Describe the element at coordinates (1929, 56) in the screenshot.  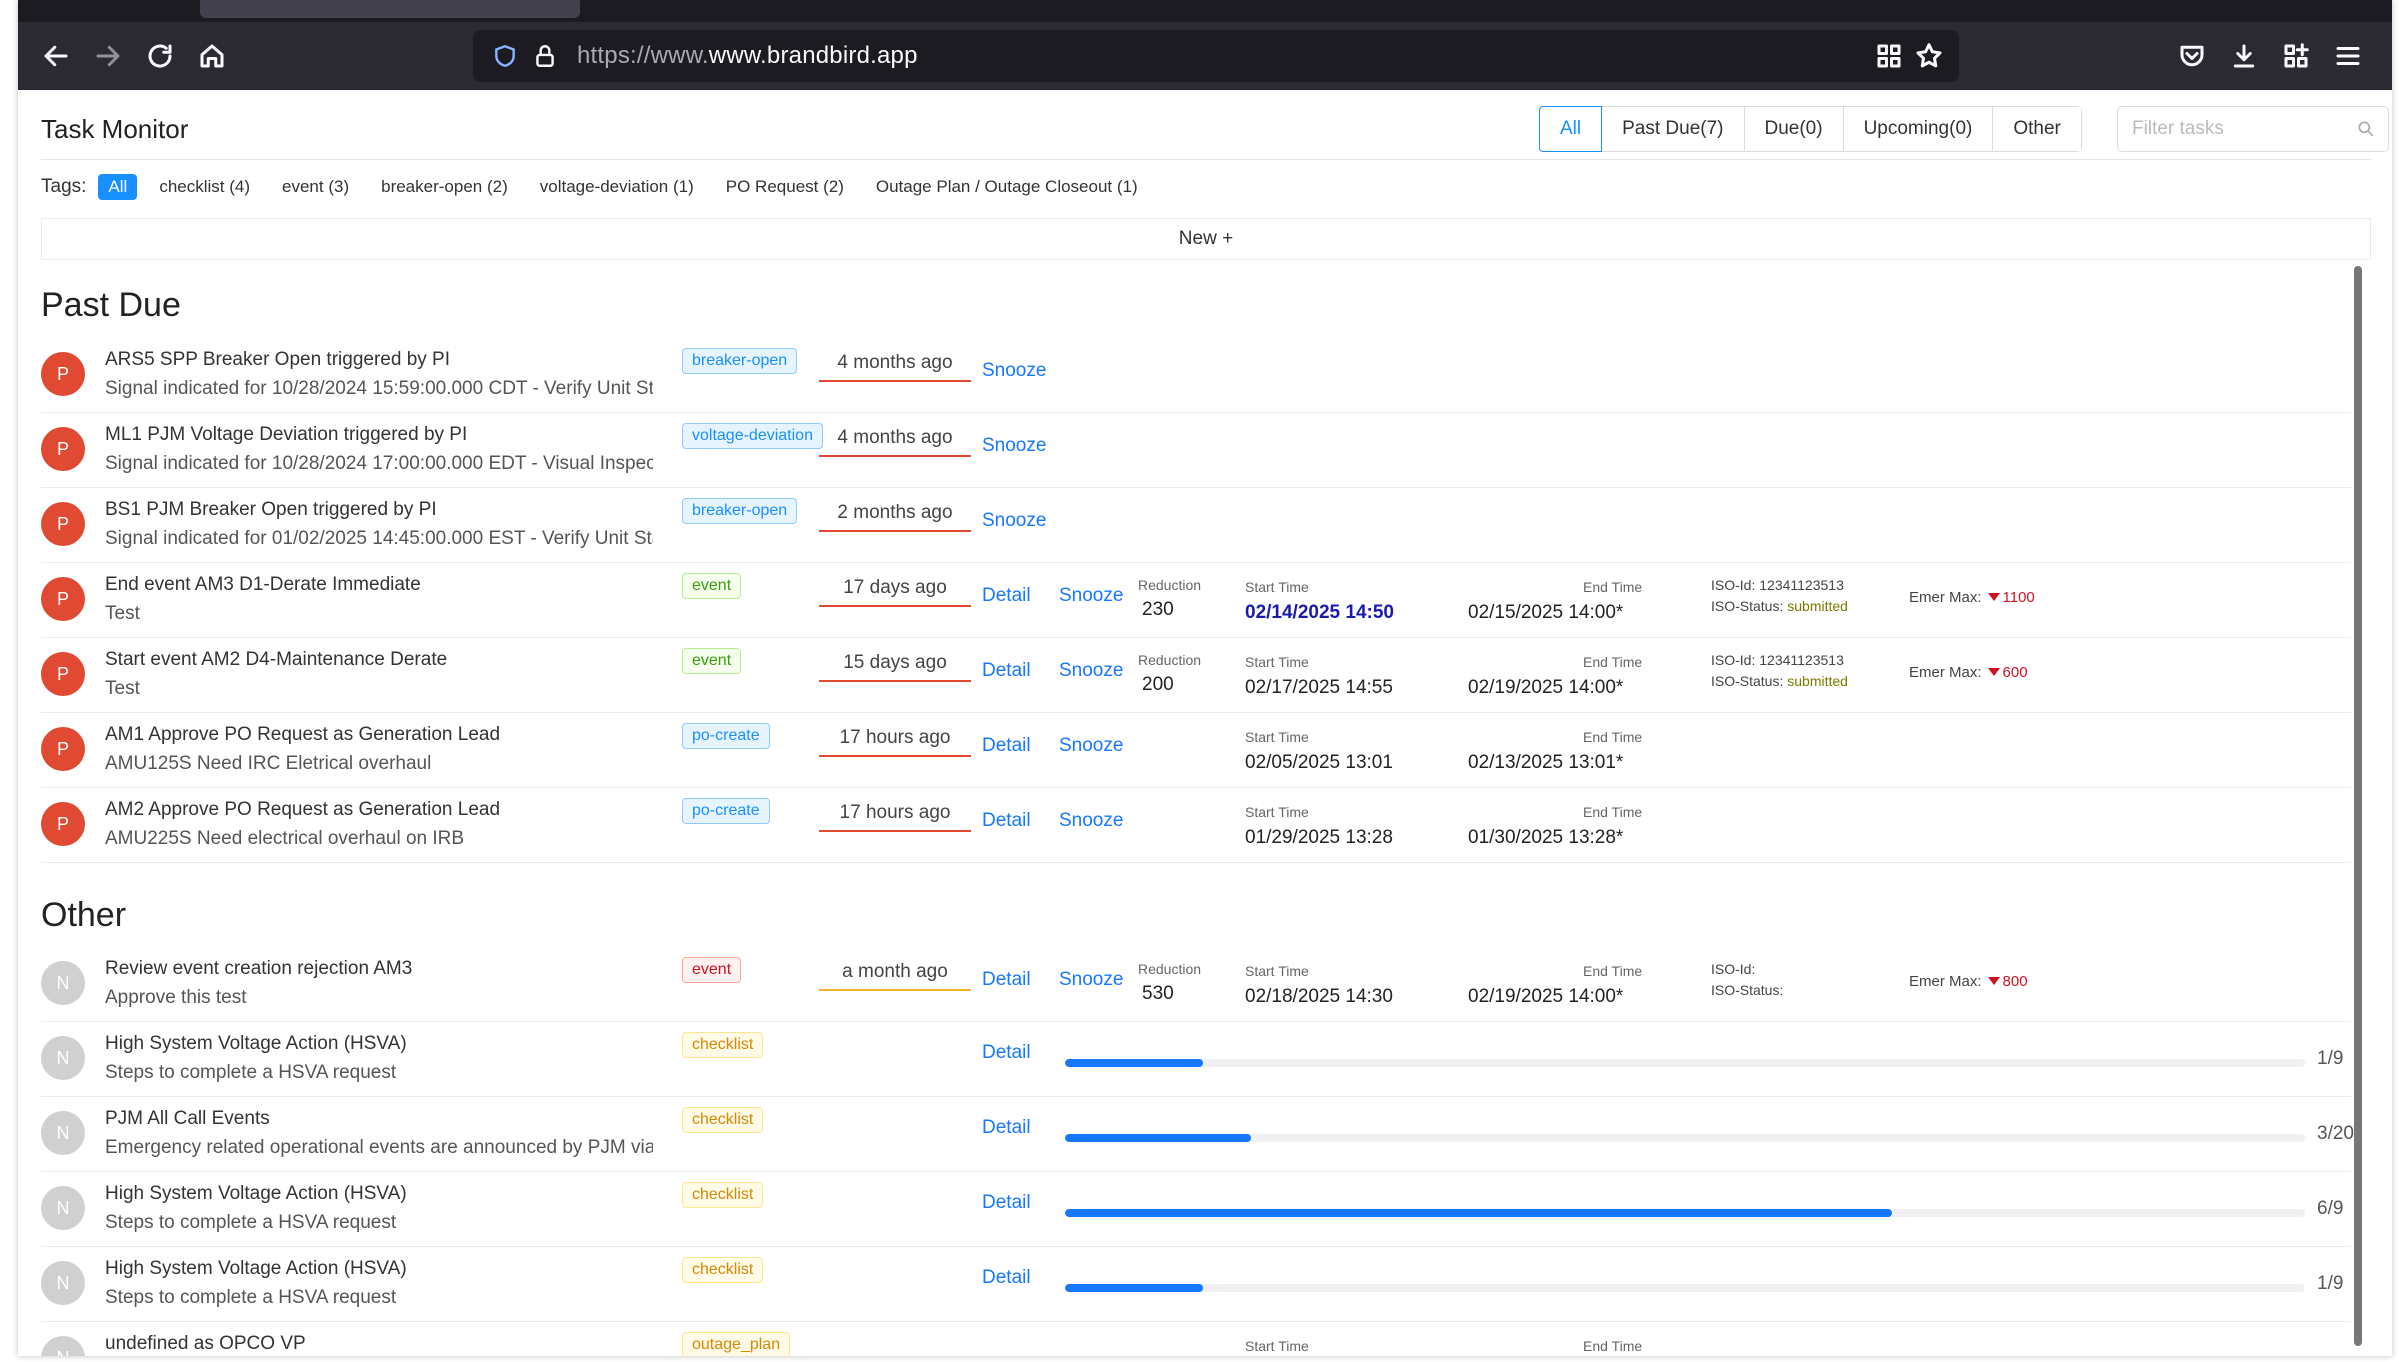
I see `bookmark-star-icon` at that location.